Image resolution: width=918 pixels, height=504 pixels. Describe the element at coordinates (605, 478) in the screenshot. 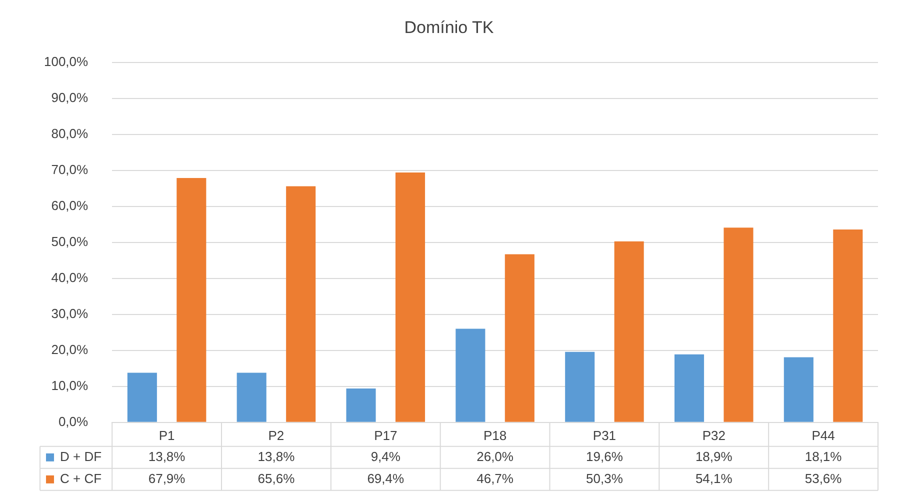

I see `data-label: 50,3%` at that location.